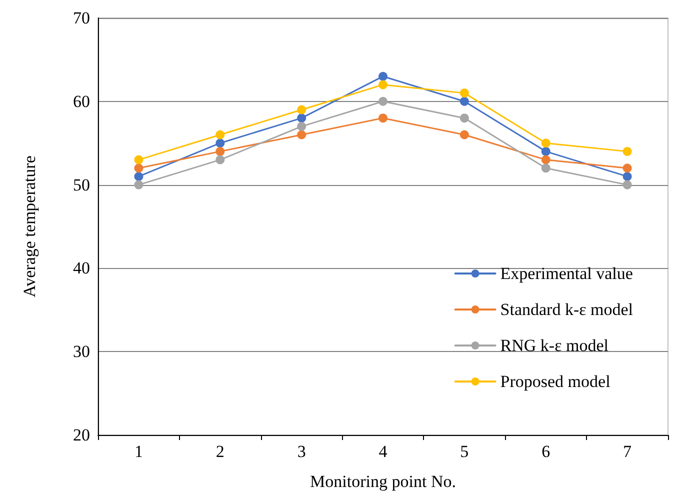 This screenshot has width=678, height=501. I want to click on y-tick-label: 60, so click(81, 101).